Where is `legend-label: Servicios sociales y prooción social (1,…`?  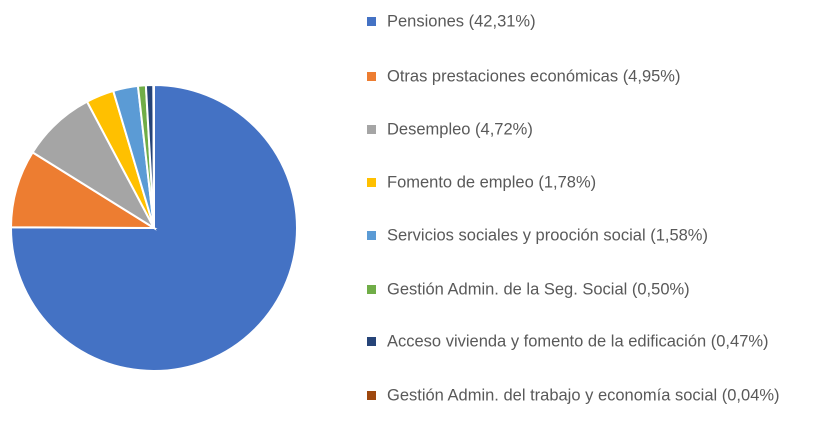
legend-label: Servicios sociales y prooción social (1,… is located at coordinates (547, 235).